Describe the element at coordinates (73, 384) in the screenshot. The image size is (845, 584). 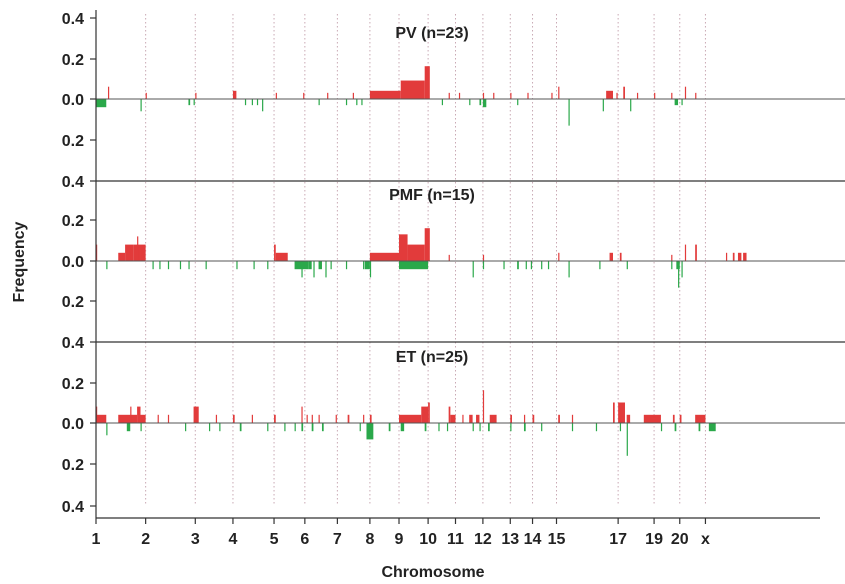
I see `y-tick-label: 0.2` at that location.